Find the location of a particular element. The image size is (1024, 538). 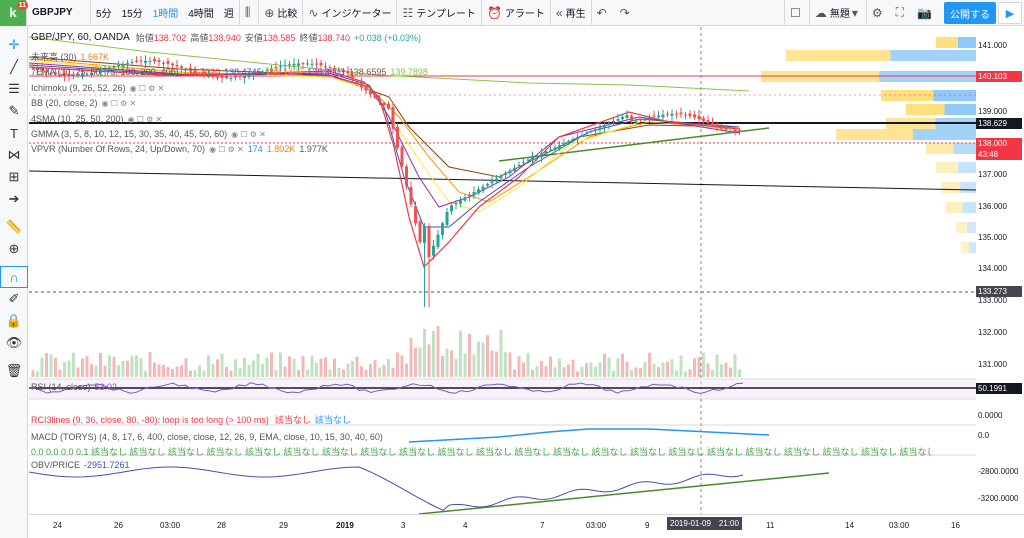

interval-15m: 15分 is located at coordinates (132, 13).